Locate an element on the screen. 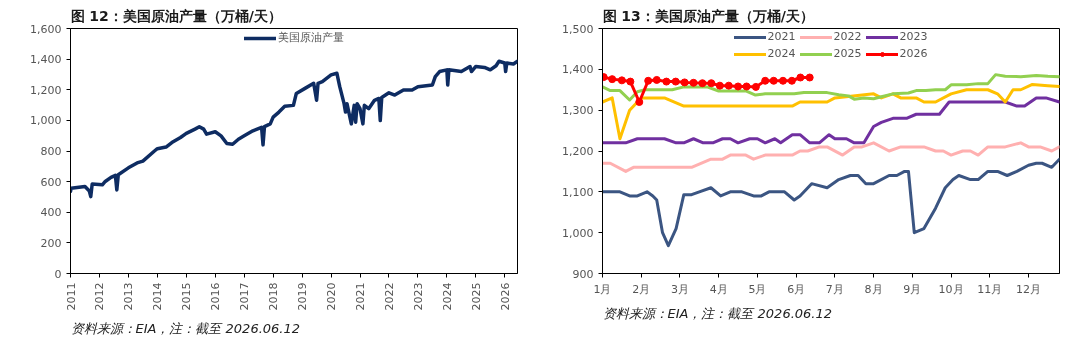 The width and height of the screenshot is (1088, 343). y-tick-label: 900 is located at coordinates (583, 274).